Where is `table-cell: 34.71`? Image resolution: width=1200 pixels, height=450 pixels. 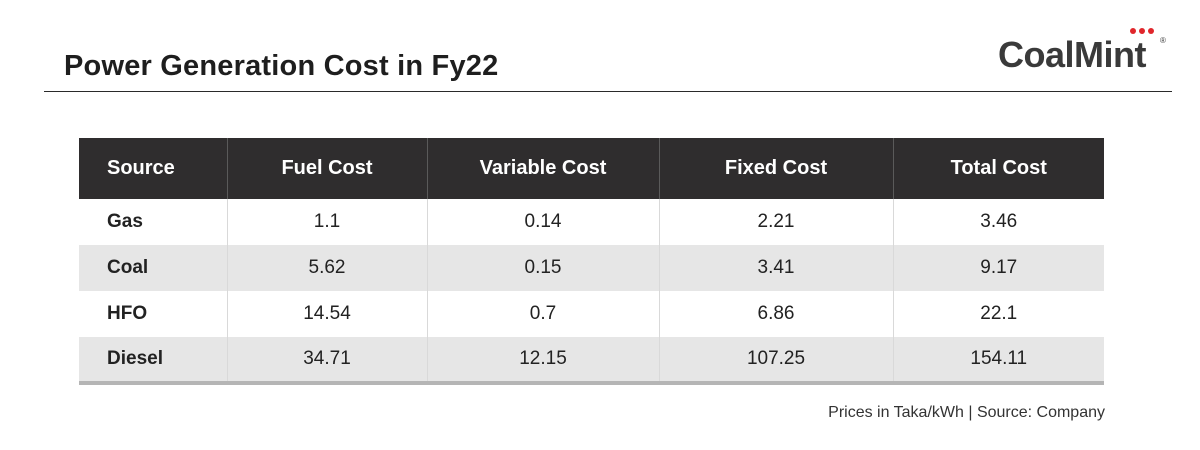
table-cell: 34.71 is located at coordinates (326, 360).